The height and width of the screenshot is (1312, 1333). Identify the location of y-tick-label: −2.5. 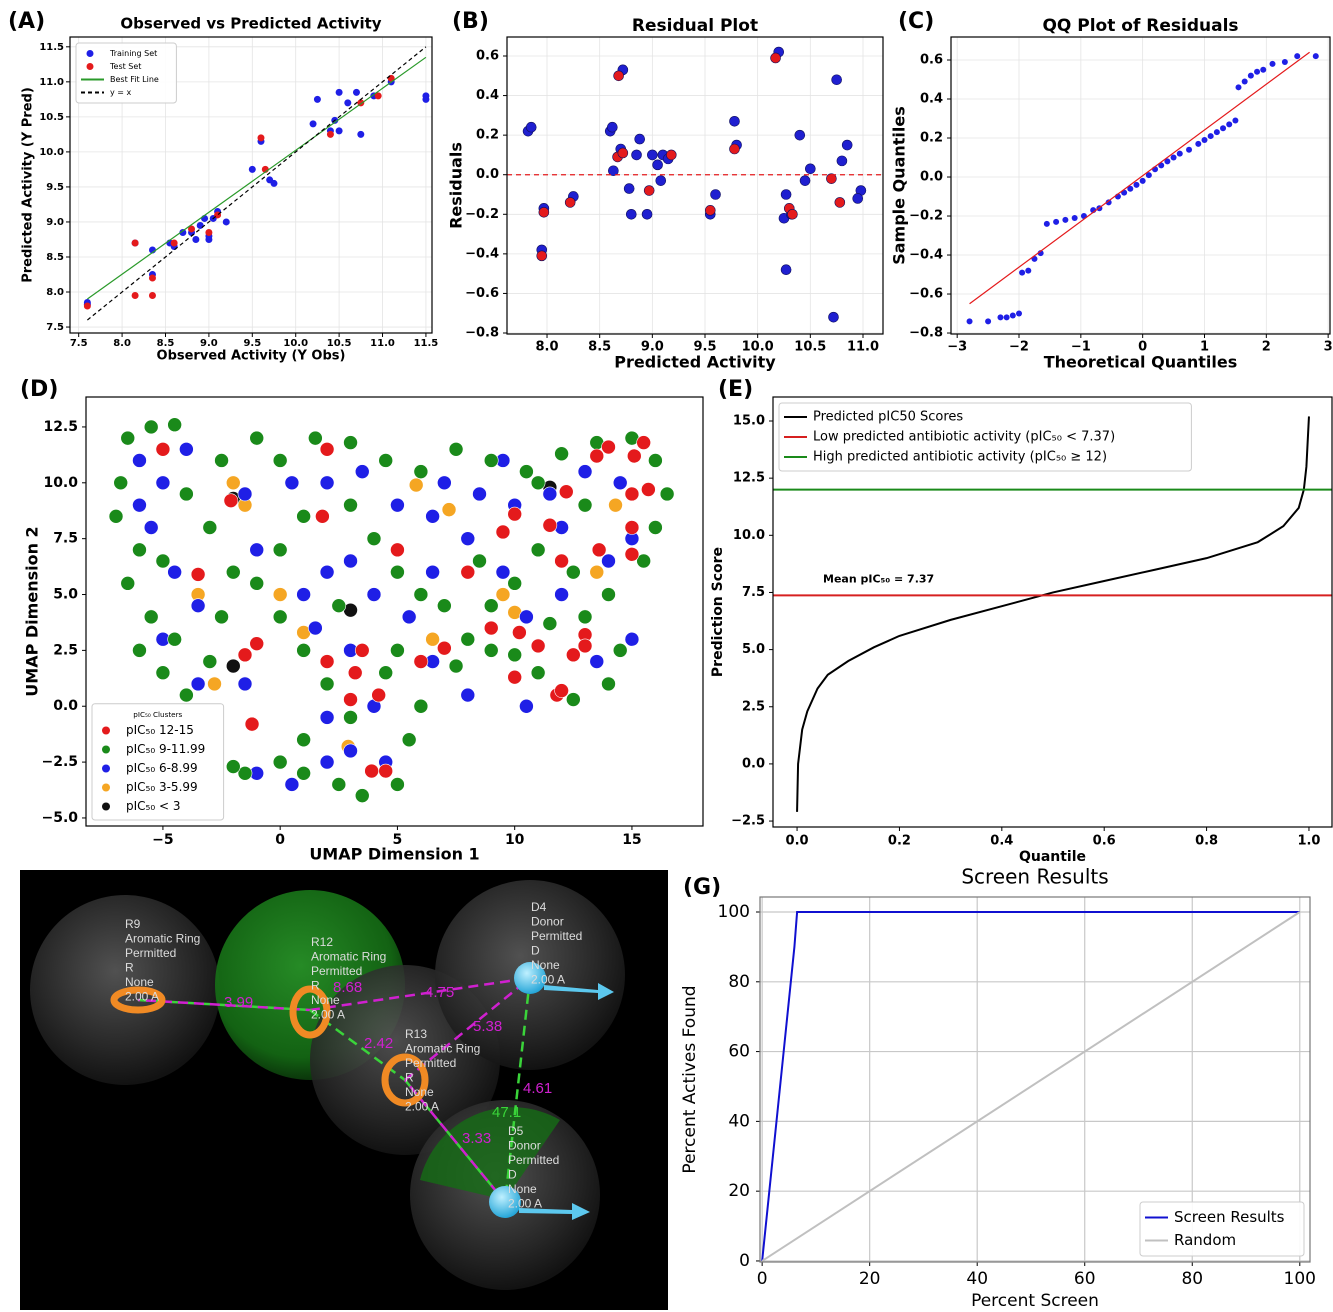
(59, 762).